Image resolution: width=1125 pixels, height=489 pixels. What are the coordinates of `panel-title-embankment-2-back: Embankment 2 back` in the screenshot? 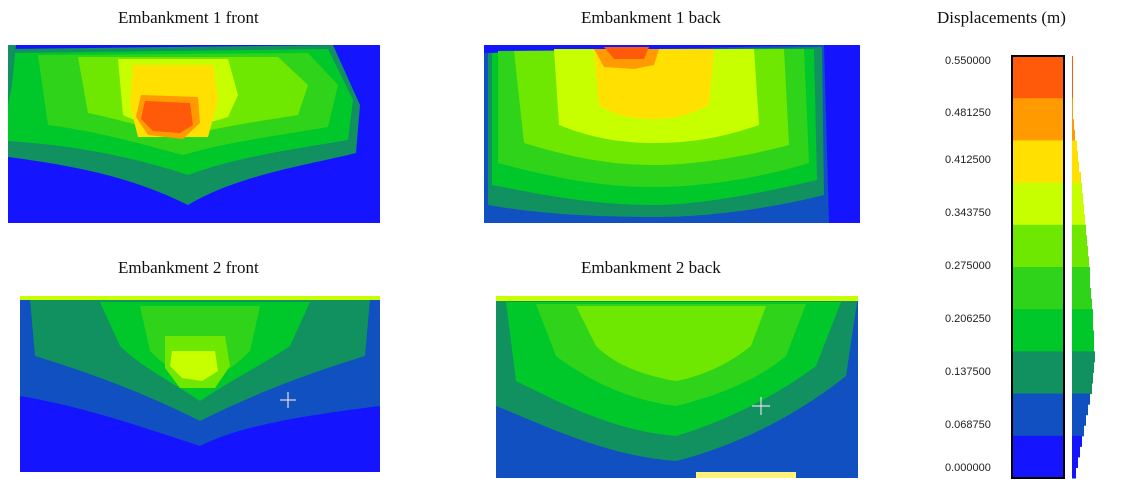 It's located at (651, 267).